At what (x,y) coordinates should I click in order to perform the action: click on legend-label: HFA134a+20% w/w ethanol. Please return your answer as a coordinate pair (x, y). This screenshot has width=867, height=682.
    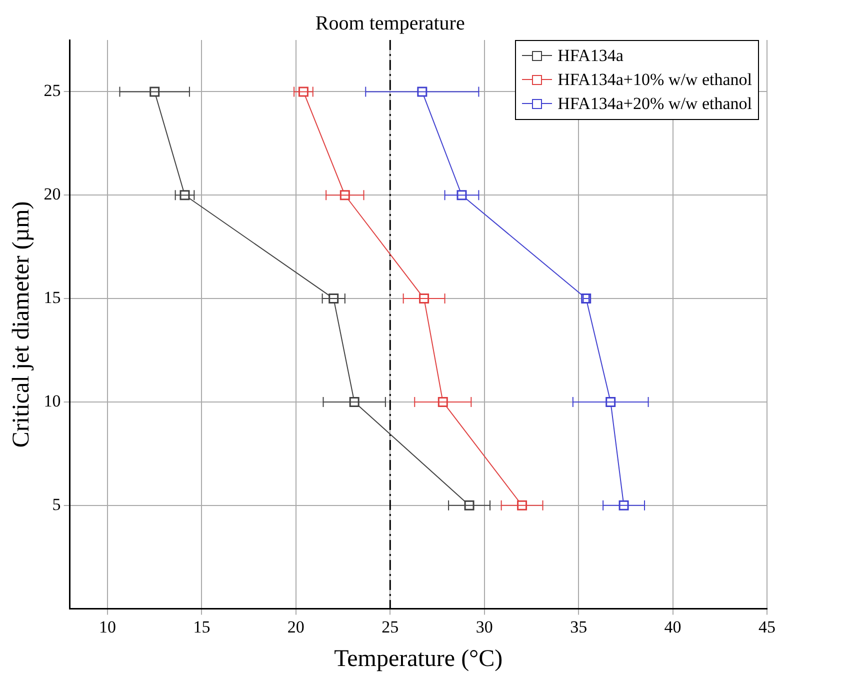
    Looking at the image, I should click on (655, 104).